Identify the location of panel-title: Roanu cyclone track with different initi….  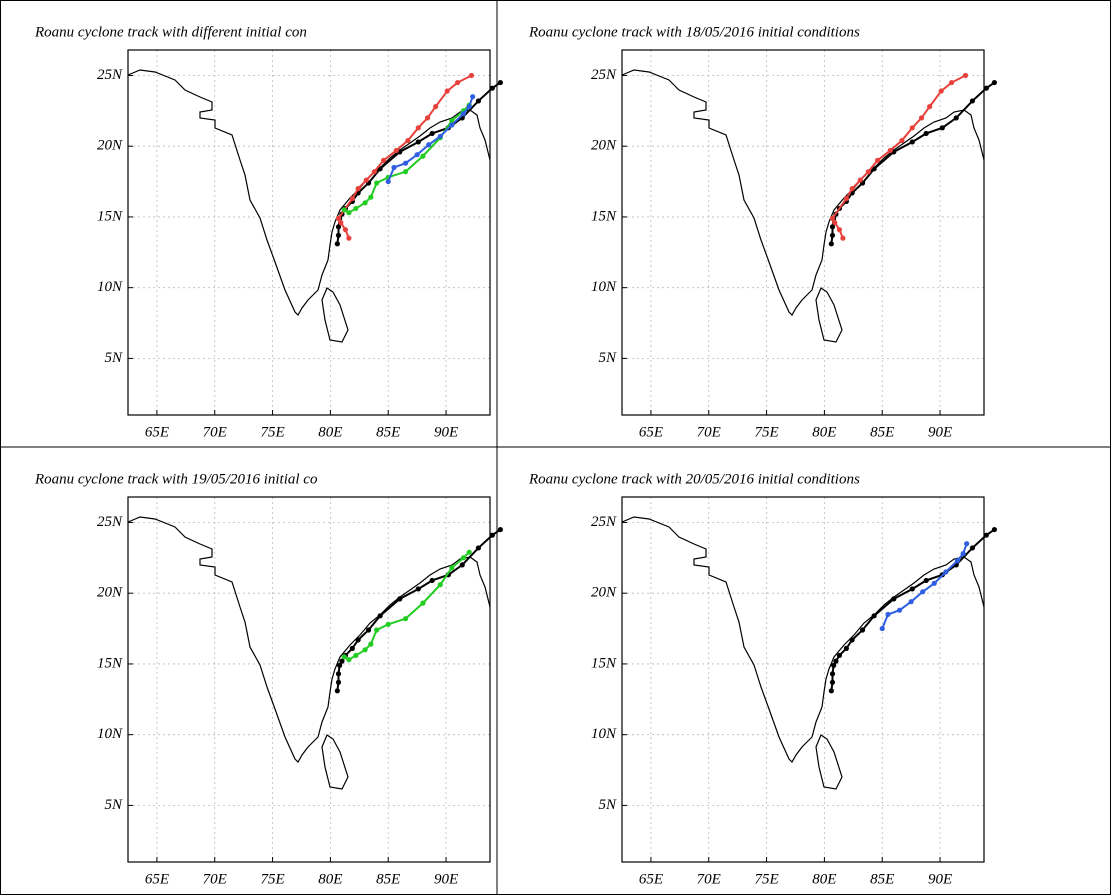
(170, 32).